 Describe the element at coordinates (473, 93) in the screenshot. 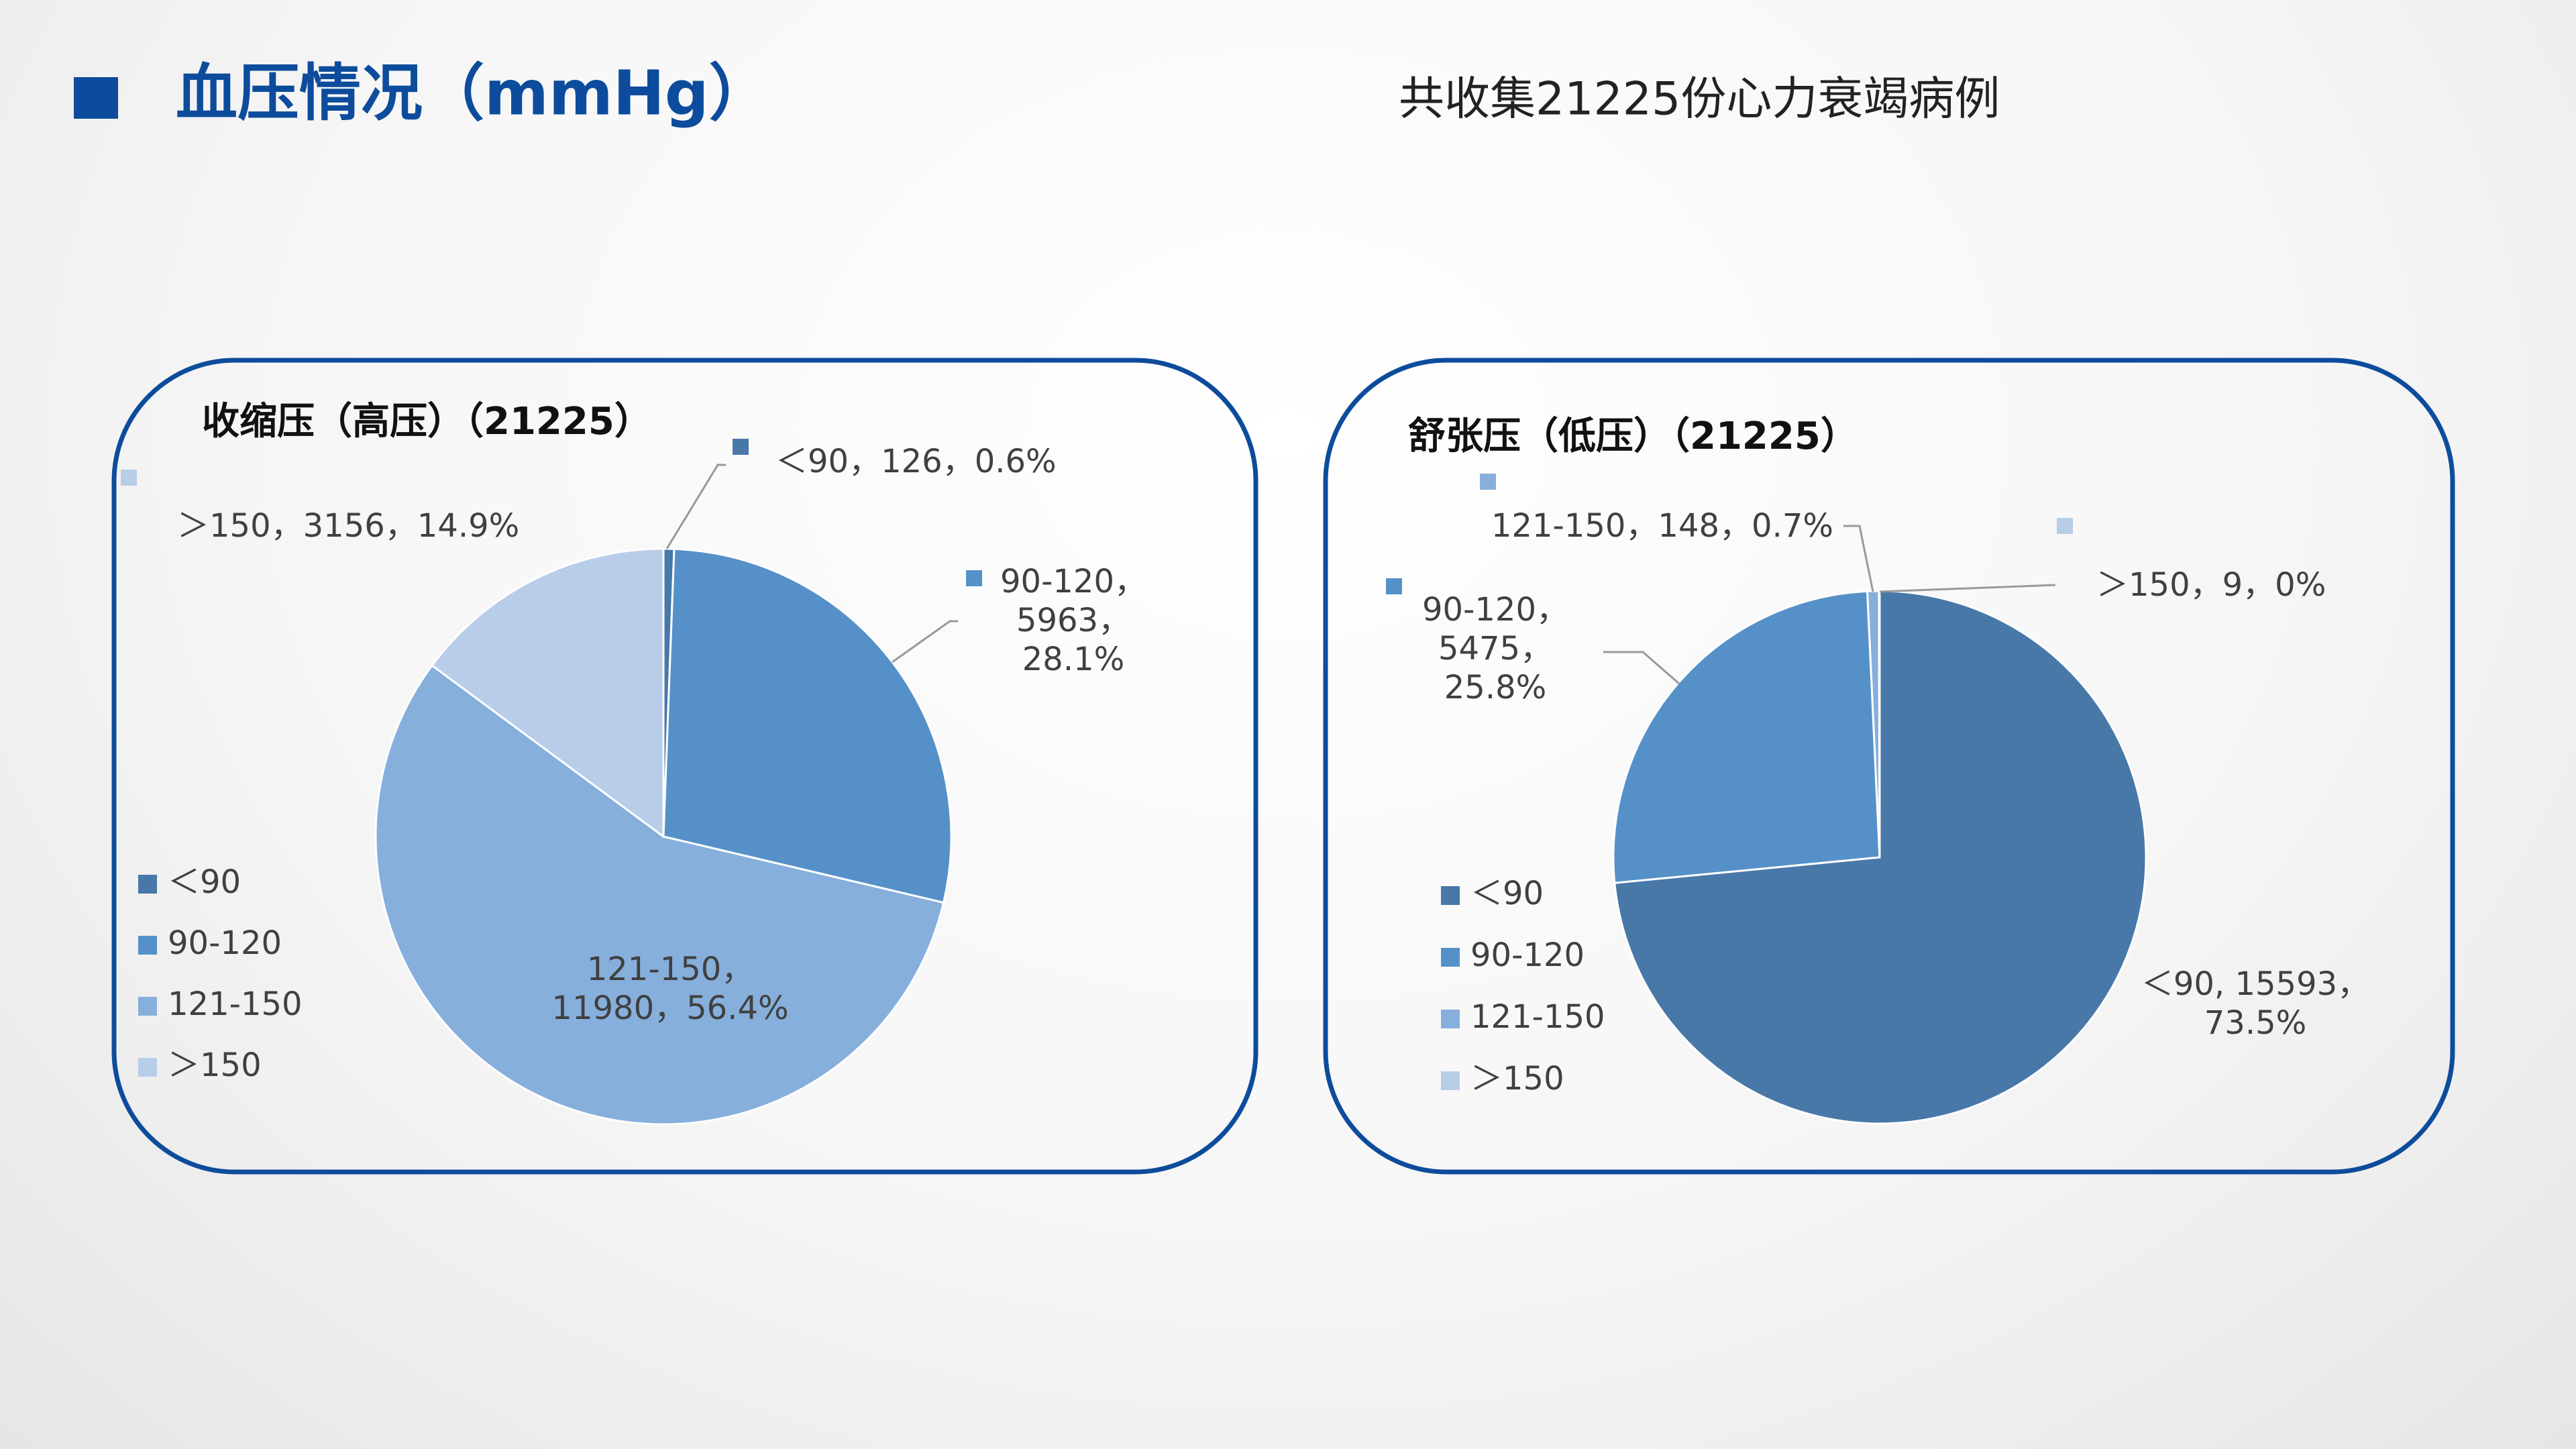

I see `slide-title: 血压情况（mmHg）` at that location.